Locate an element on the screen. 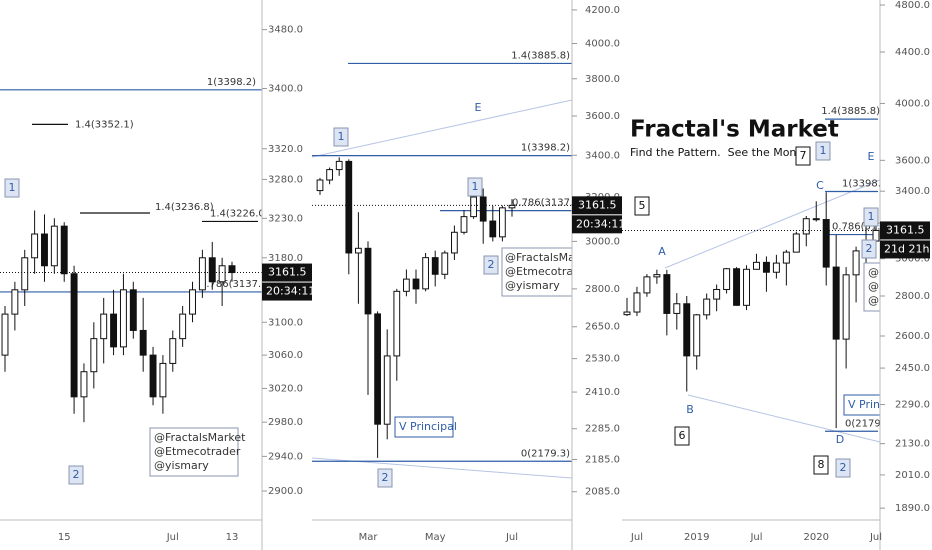 This screenshot has height=550, width=932. y-tick-label: 2900.0 is located at coordinates (285, 491).